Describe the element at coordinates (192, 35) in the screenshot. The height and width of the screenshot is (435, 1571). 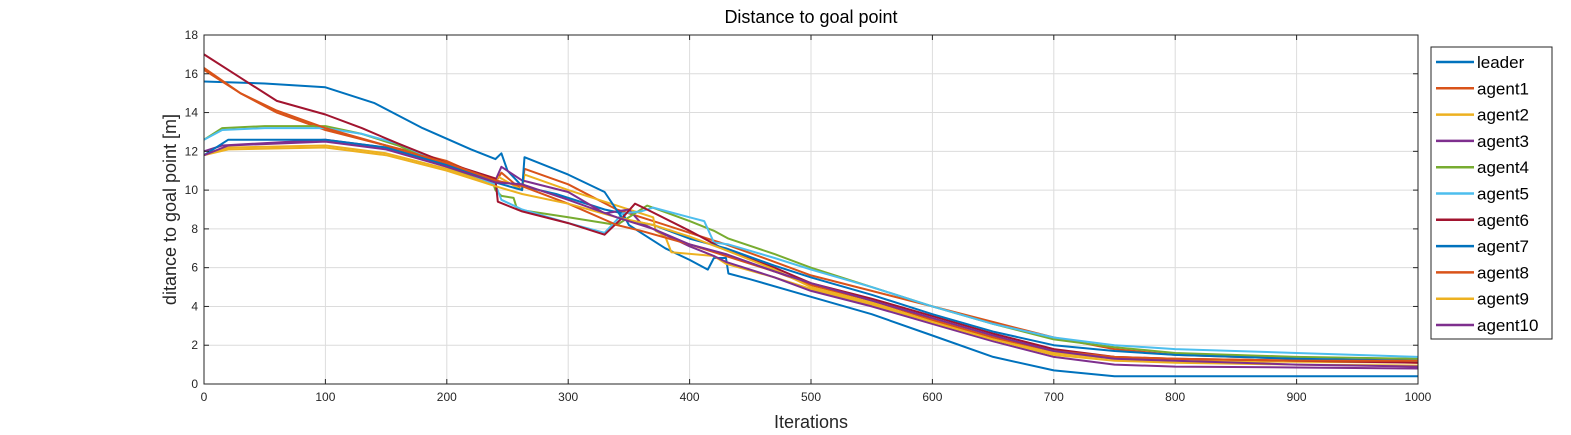
I see `y-tick-label: 18` at that location.